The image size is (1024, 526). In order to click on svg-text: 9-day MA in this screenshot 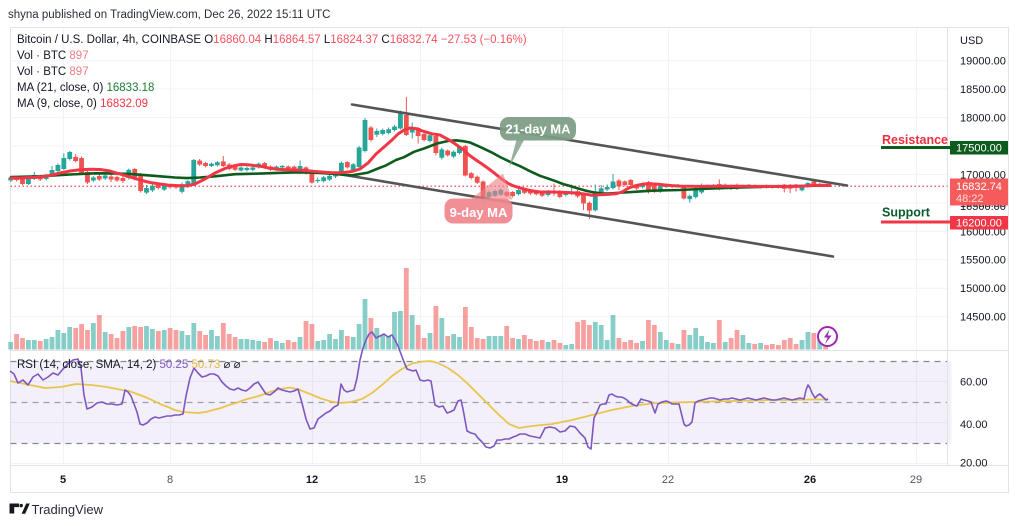, I will do `click(479, 212)`.